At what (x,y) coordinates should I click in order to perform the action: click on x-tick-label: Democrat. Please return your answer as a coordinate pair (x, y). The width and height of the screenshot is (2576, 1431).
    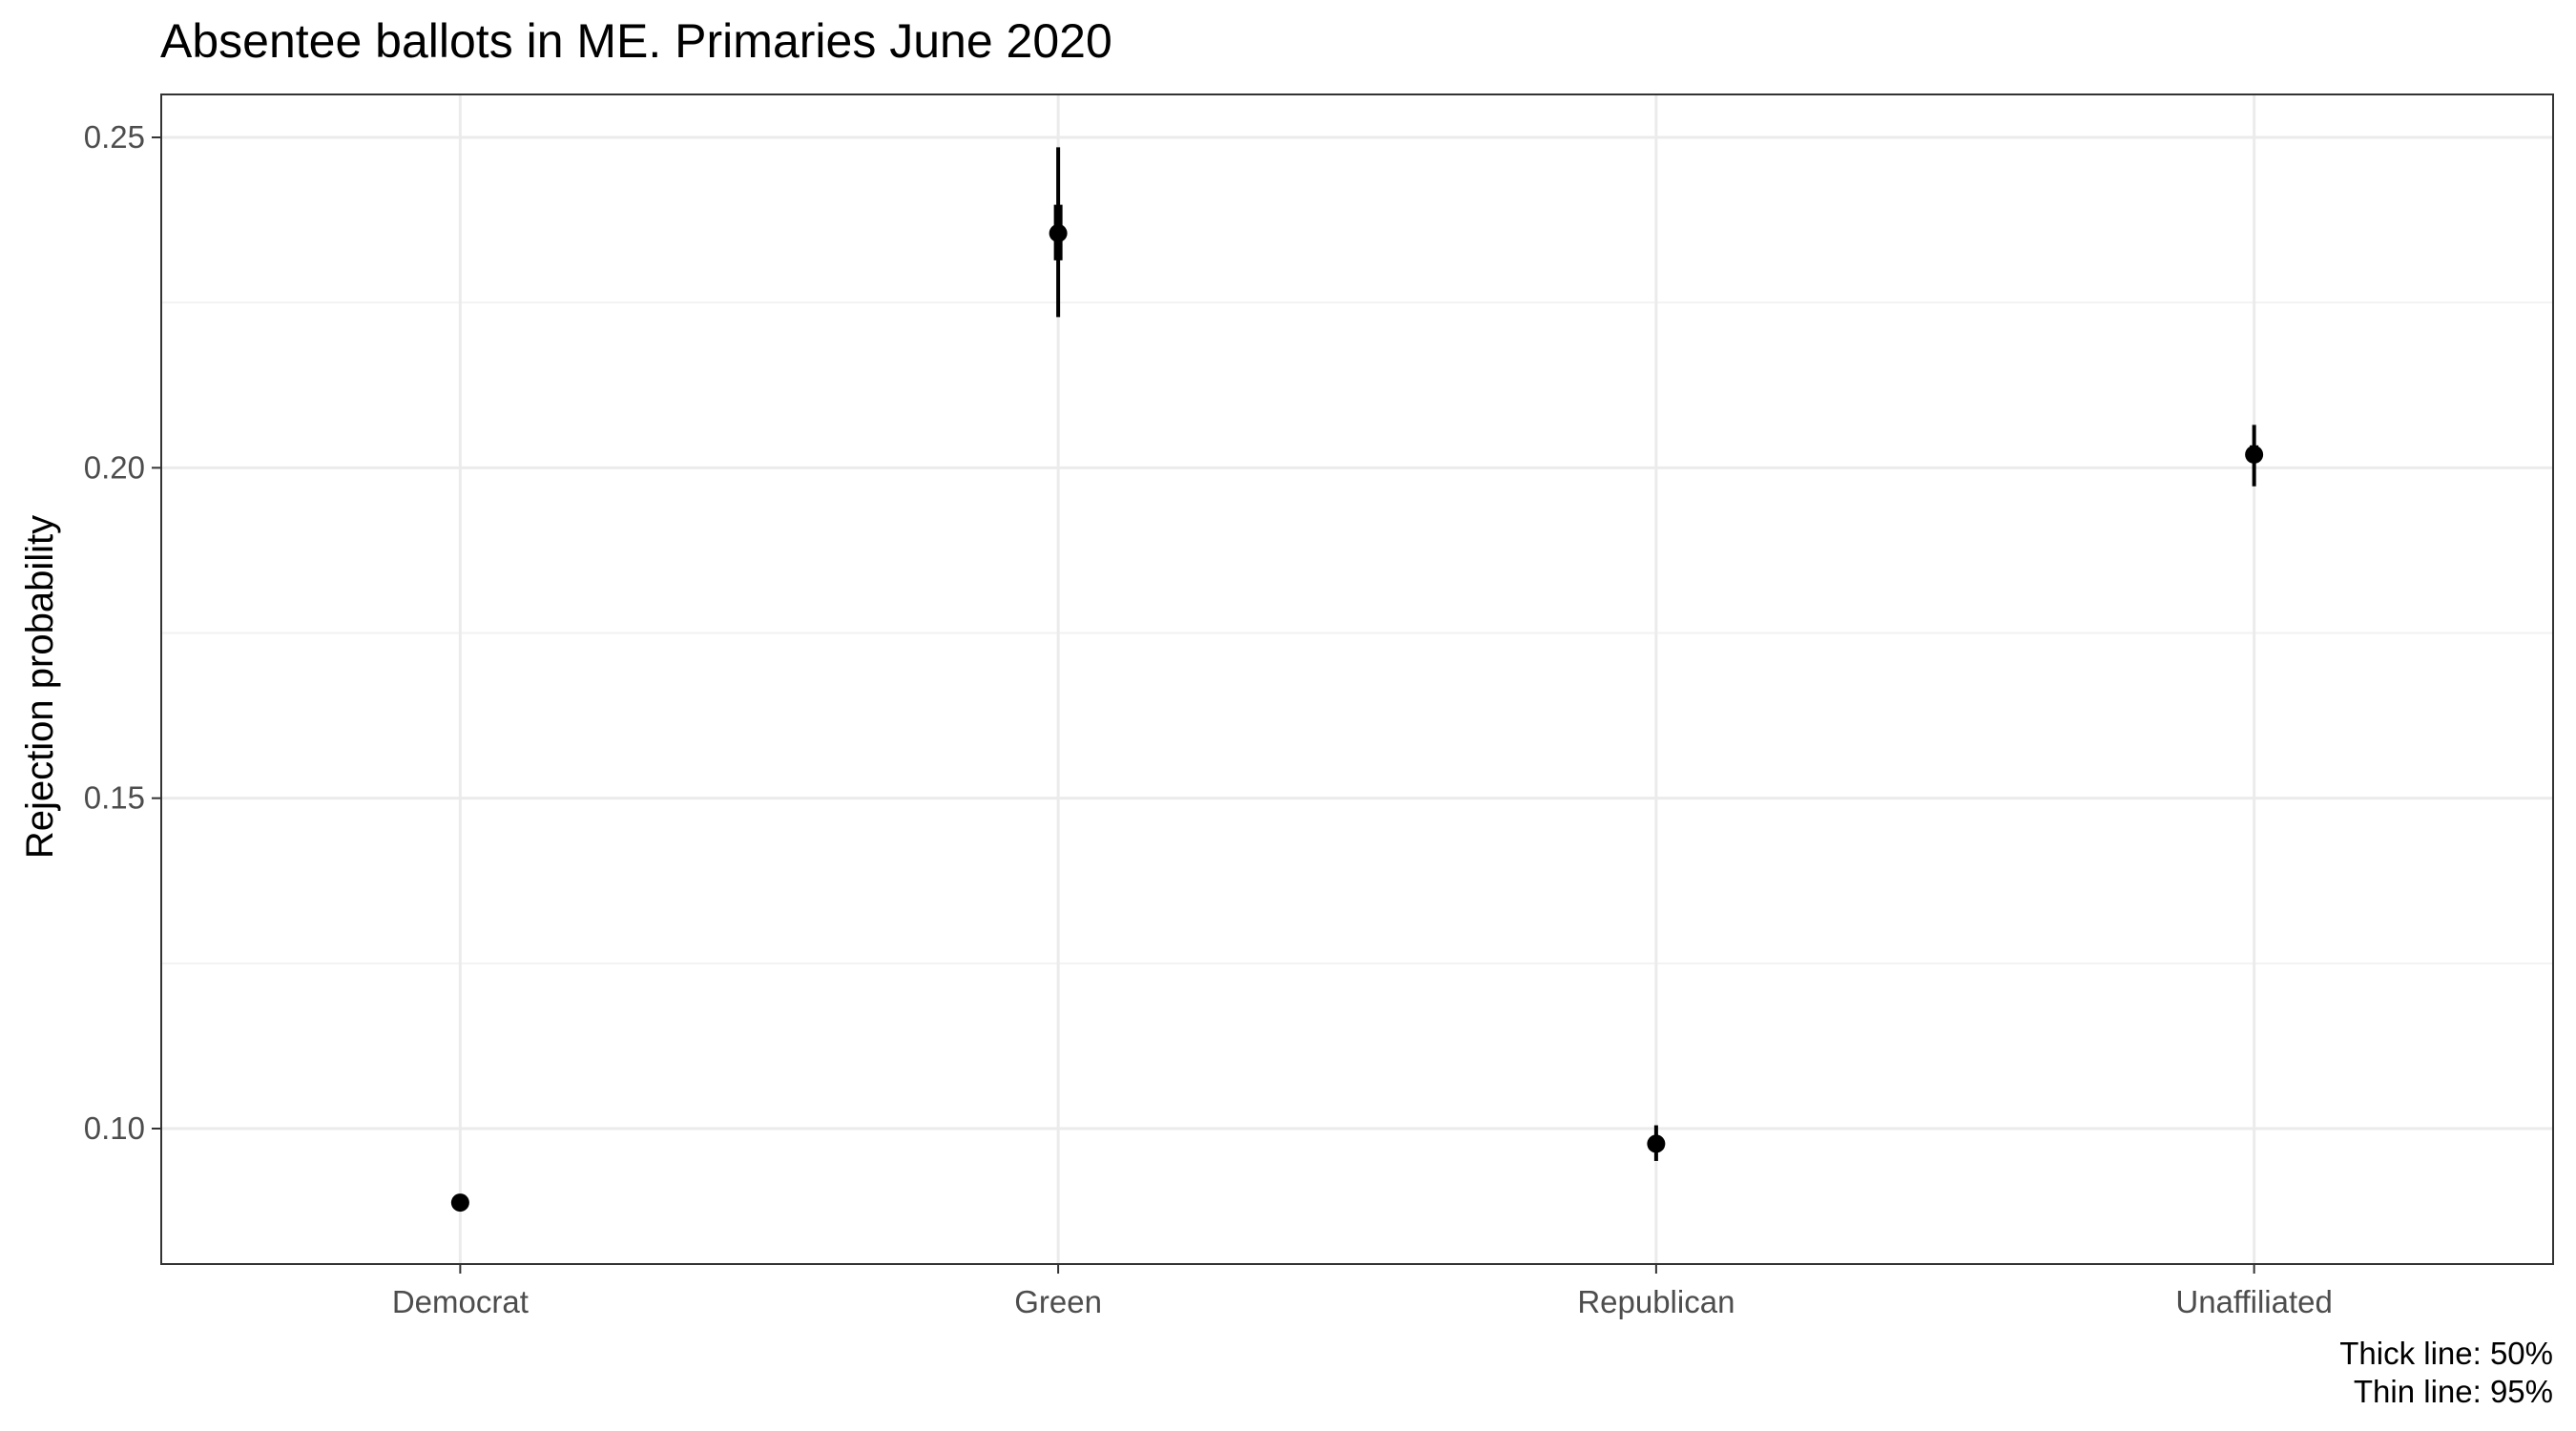
    Looking at the image, I should click on (460, 1301).